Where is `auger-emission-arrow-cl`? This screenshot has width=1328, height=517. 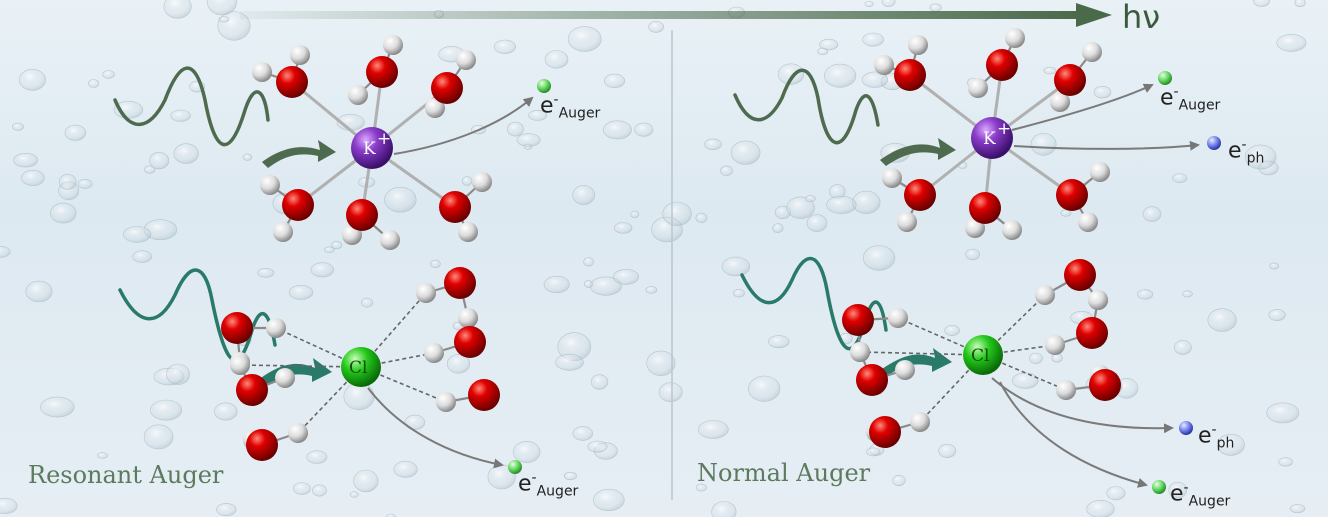
auger-emission-arrow-cl is located at coordinates (435, 428).